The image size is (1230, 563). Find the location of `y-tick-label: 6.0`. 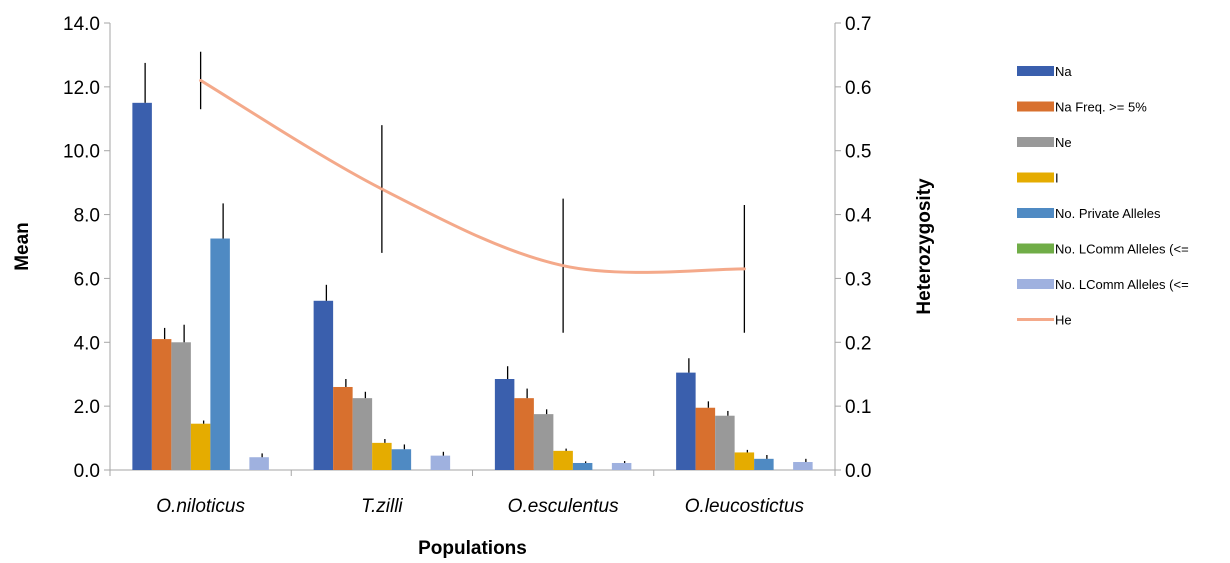

y-tick-label: 6.0 is located at coordinates (87, 279).